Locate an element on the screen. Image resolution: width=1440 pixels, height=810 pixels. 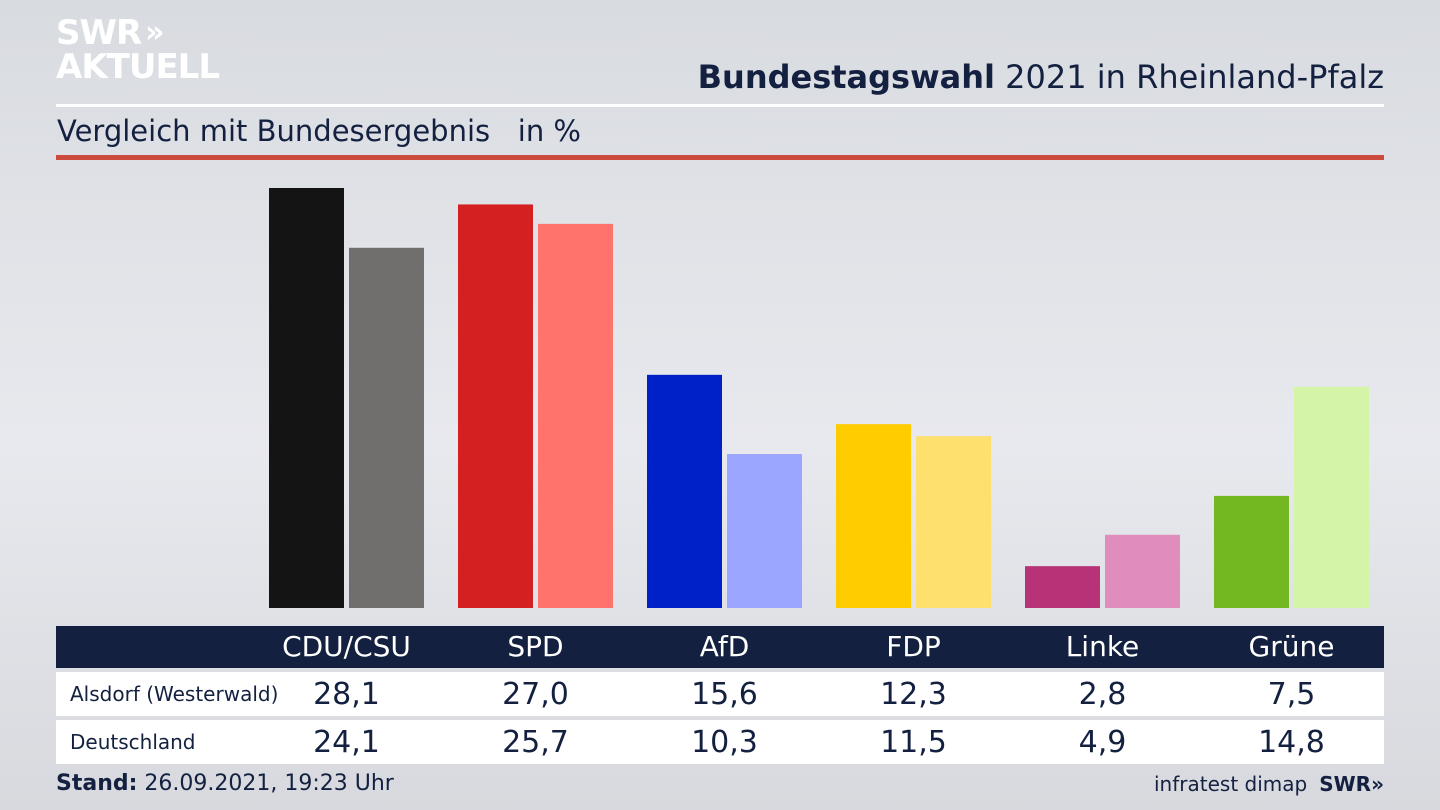
table-header-row: CDU/CSU SPD AfD FDP Linke Grüne is located at coordinates (720, 647).